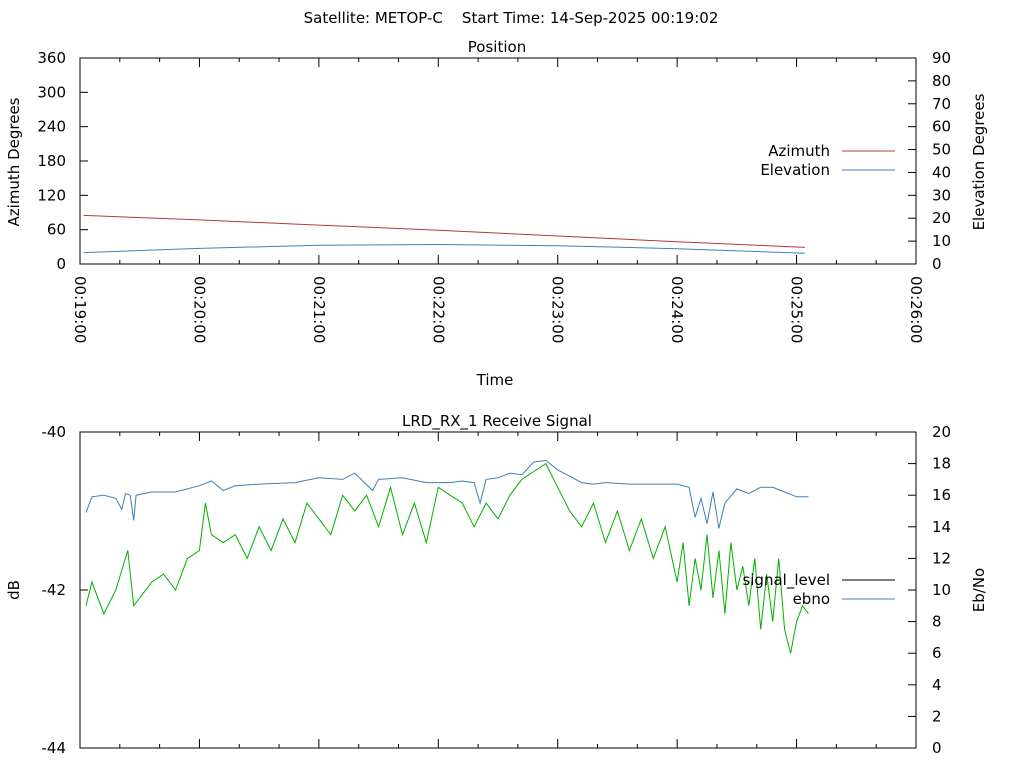 The height and width of the screenshot is (768, 1024). Describe the element at coordinates (61, 264) in the screenshot. I see `left-axis-tick-label: 0` at that location.